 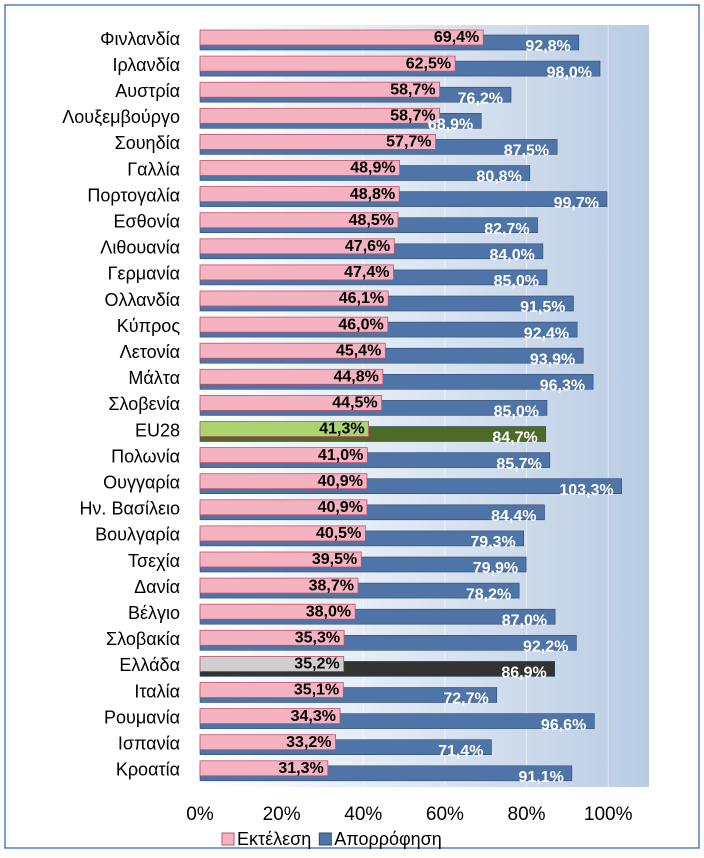 I want to click on value-label: 76,2%, so click(x=480, y=98).